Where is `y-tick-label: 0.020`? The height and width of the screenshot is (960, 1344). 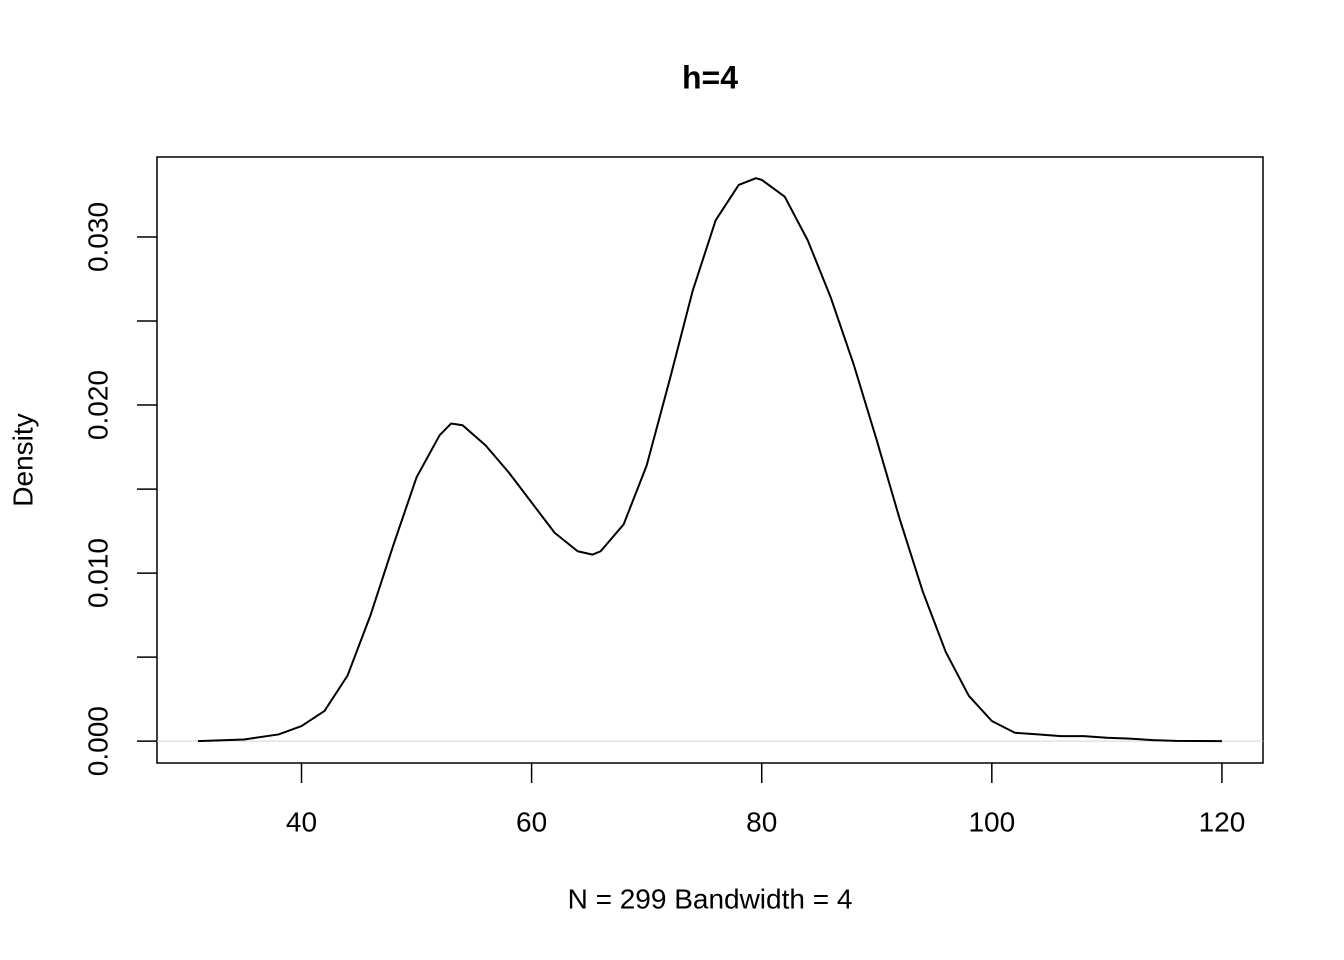 y-tick-label: 0.020 is located at coordinates (97, 405).